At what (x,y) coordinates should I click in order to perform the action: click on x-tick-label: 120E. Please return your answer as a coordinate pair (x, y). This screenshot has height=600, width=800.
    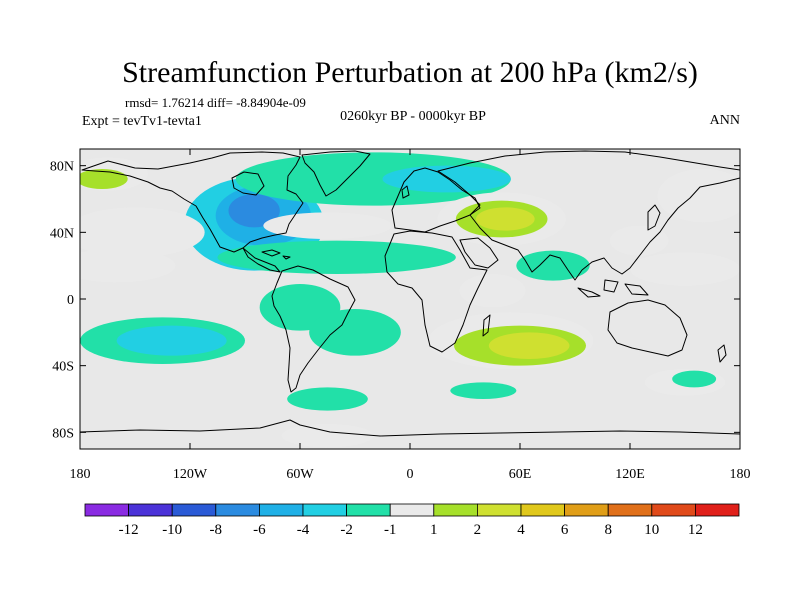
    Looking at the image, I should click on (630, 474).